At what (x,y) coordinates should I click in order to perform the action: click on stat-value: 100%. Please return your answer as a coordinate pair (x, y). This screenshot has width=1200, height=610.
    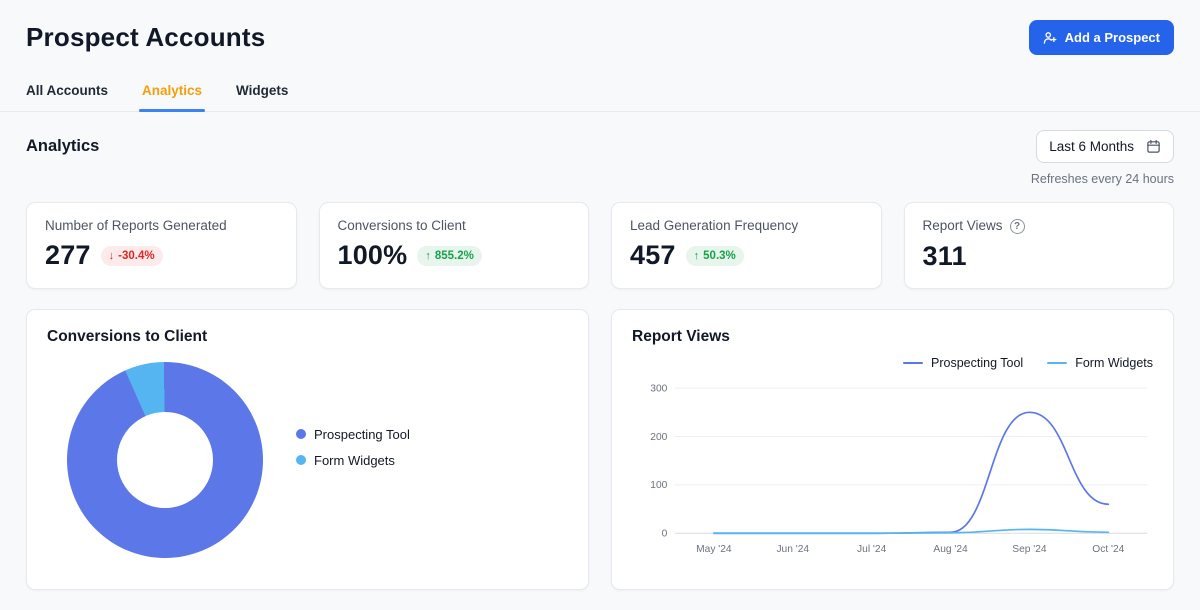
    Looking at the image, I should click on (372, 255).